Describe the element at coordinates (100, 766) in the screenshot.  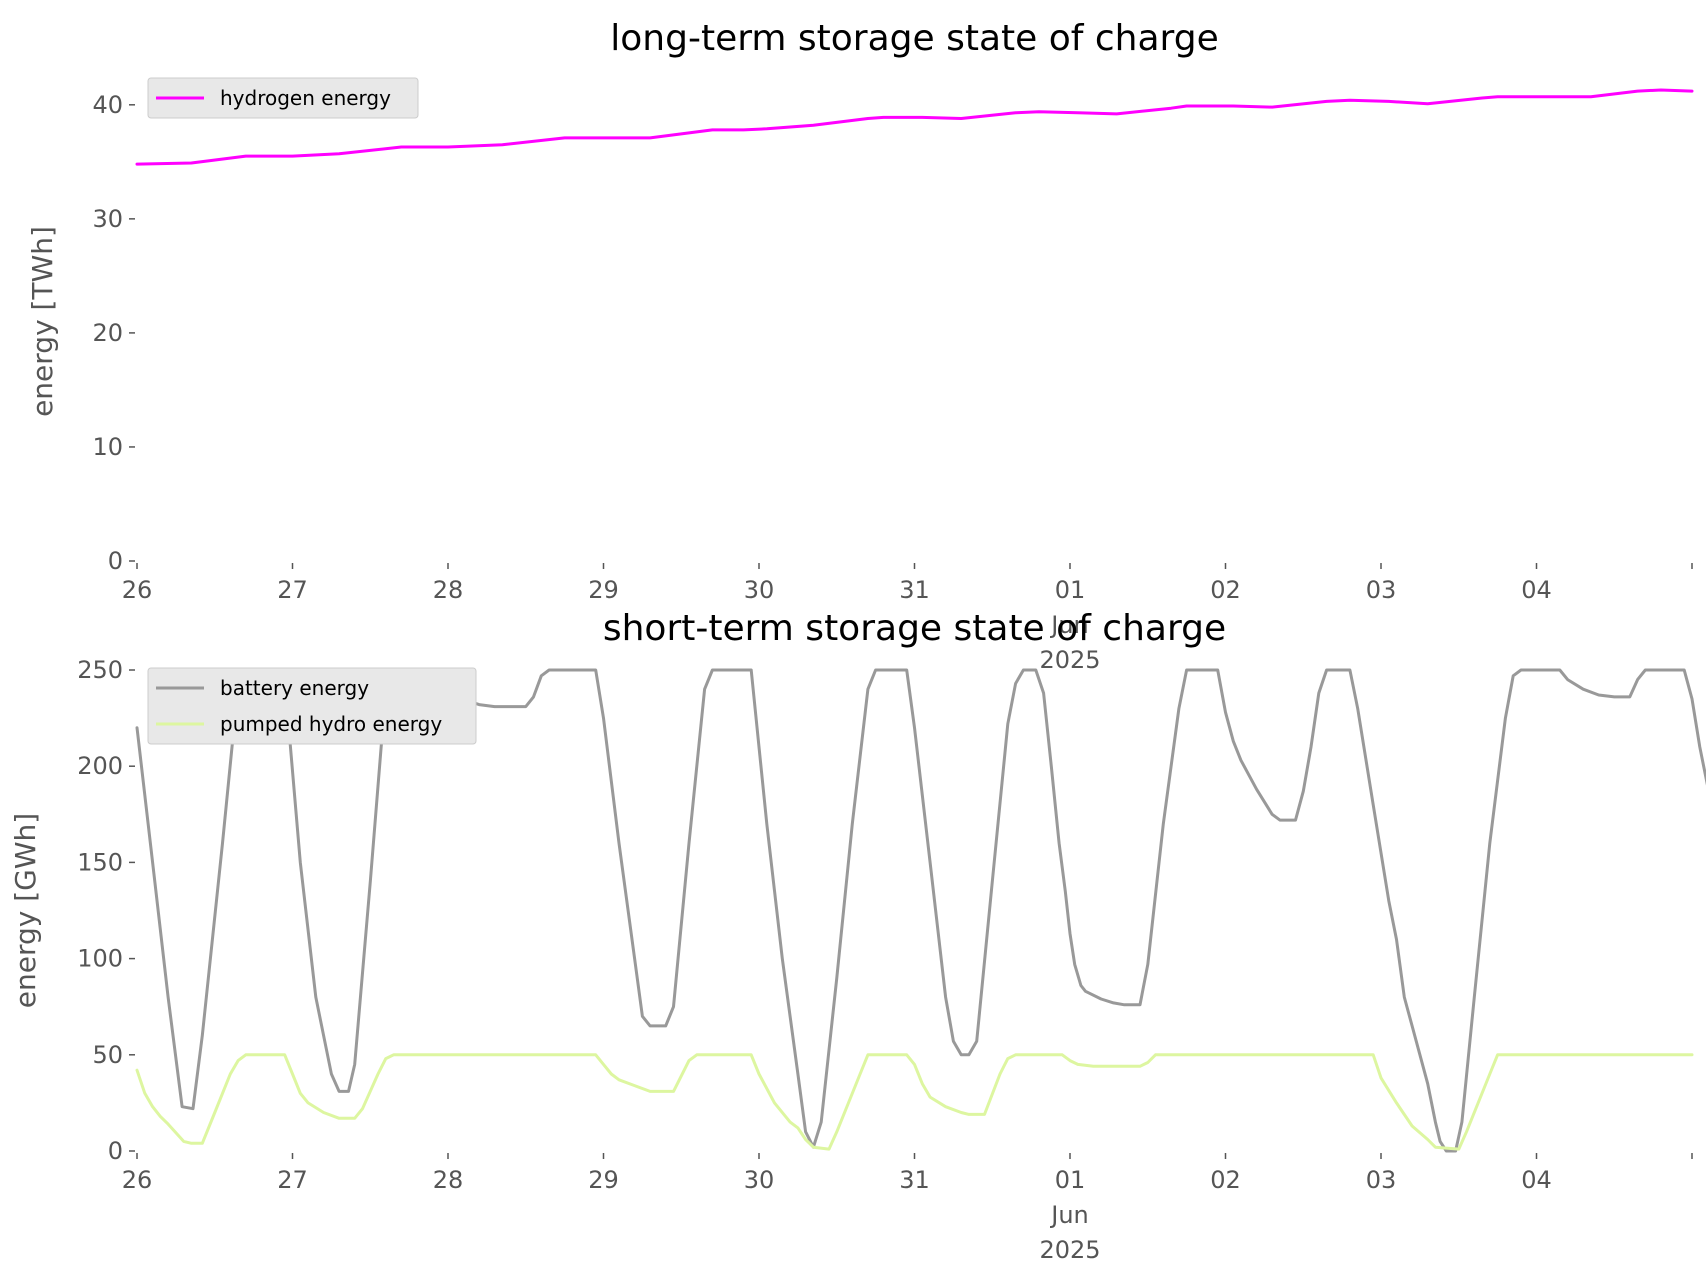
I see `y-tick-label: 200` at that location.